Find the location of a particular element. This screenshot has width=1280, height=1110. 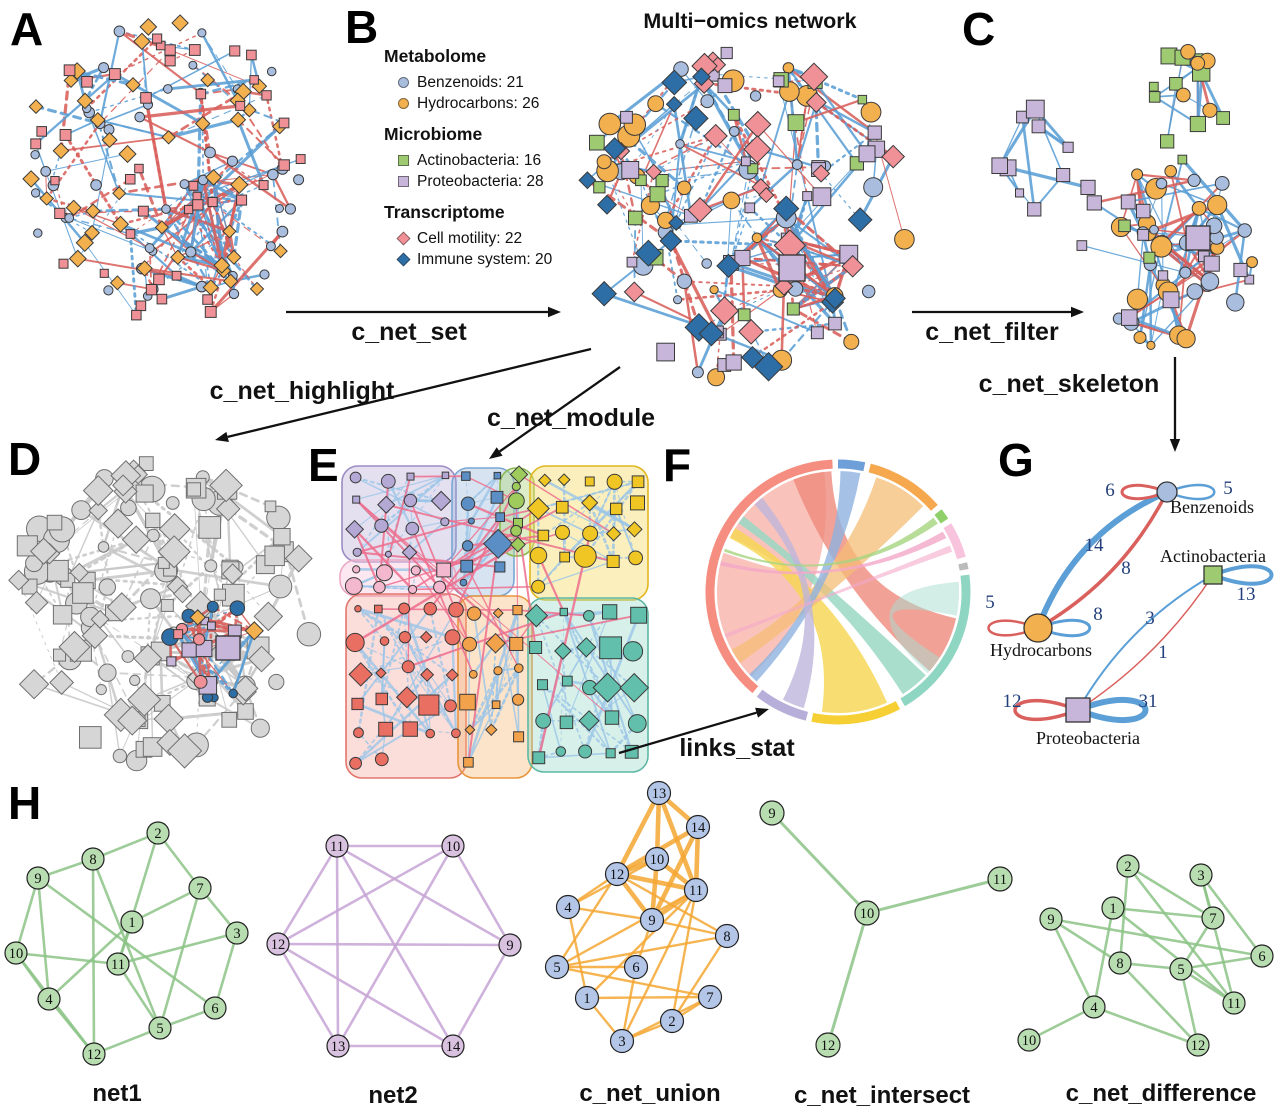

svg-text: Hydrocarbons is located at coordinates (1041, 650).